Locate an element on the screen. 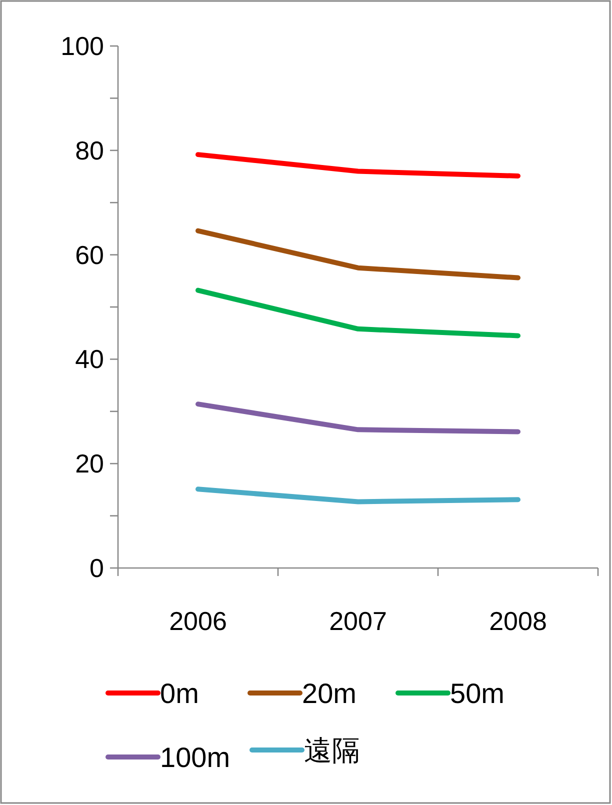 Image resolution: width=612 pixels, height=805 pixels. y-tick-label: 80 is located at coordinates (89, 150).